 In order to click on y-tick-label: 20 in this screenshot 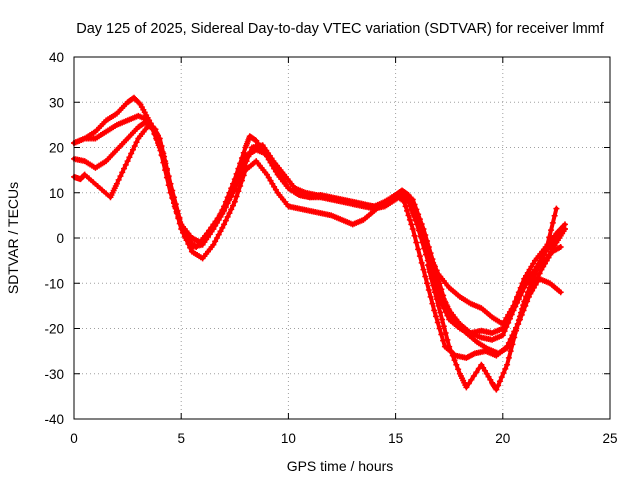, I will do `click(56, 148)`.